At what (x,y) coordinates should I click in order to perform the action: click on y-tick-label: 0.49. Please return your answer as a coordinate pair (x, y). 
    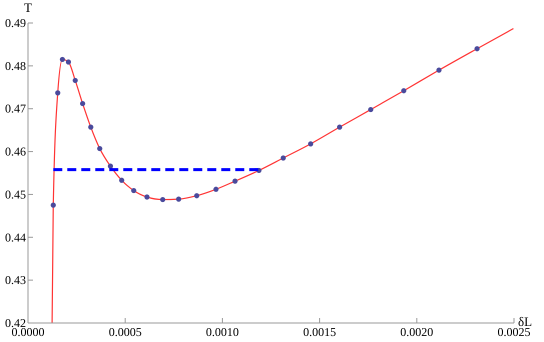
    Looking at the image, I should click on (15, 23).